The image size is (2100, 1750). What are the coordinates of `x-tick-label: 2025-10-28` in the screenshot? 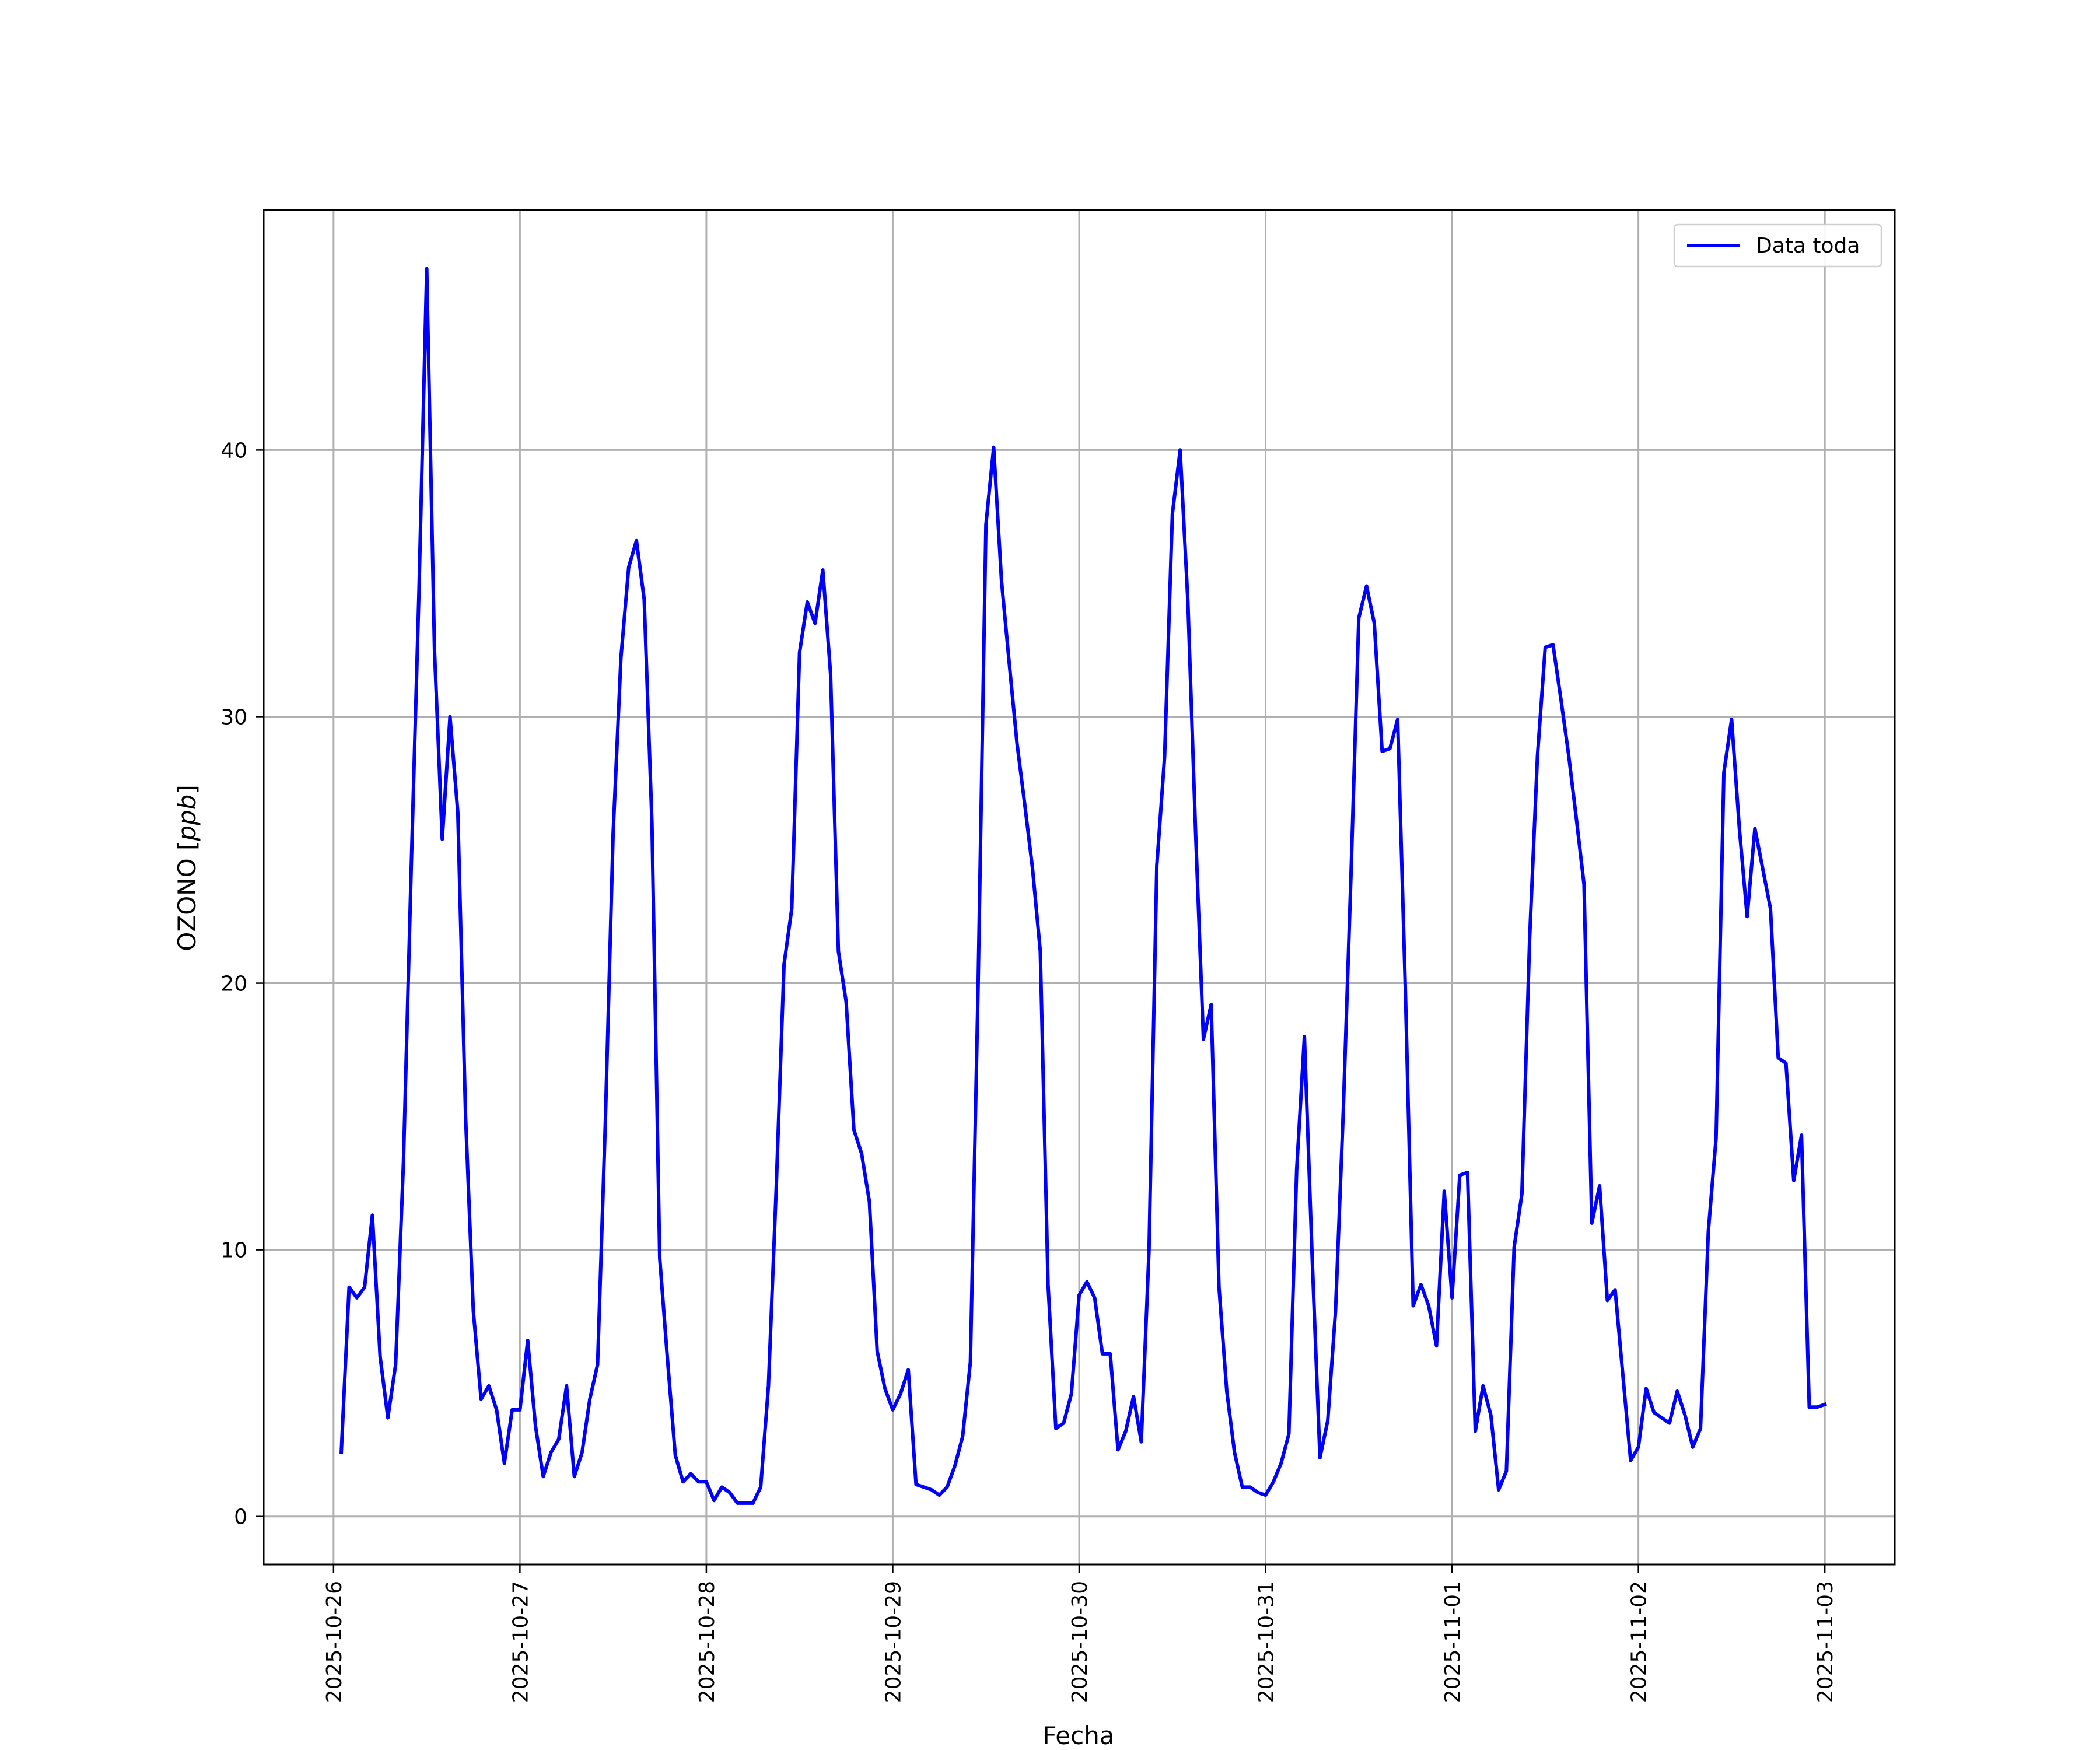 It's located at (707, 1642).